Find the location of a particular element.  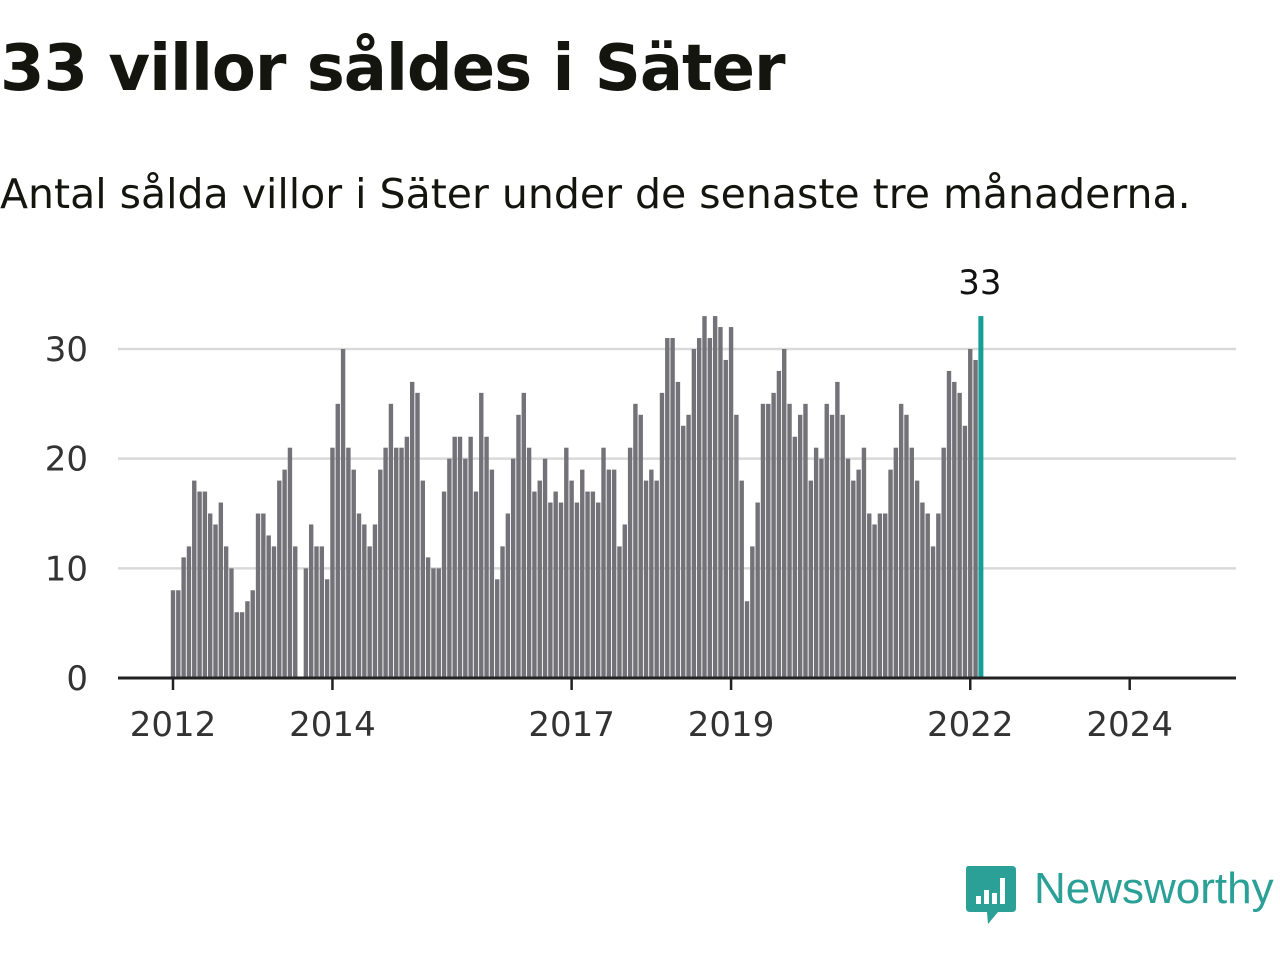

newsworthy-chat-bar-icon is located at coordinates (991, 895).